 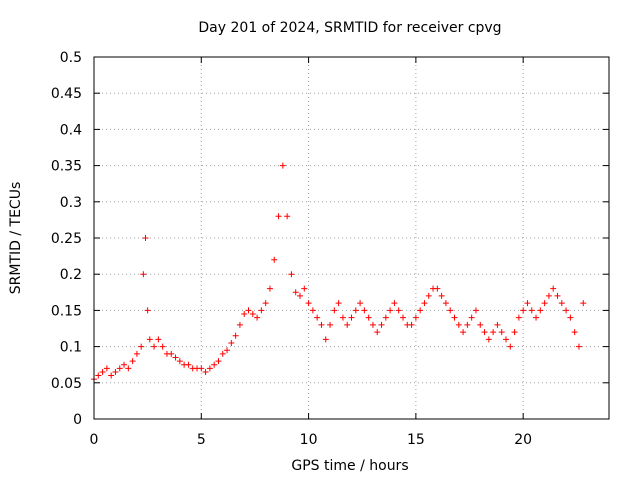 I want to click on y-tick-label: 0.15, so click(x=66, y=311).